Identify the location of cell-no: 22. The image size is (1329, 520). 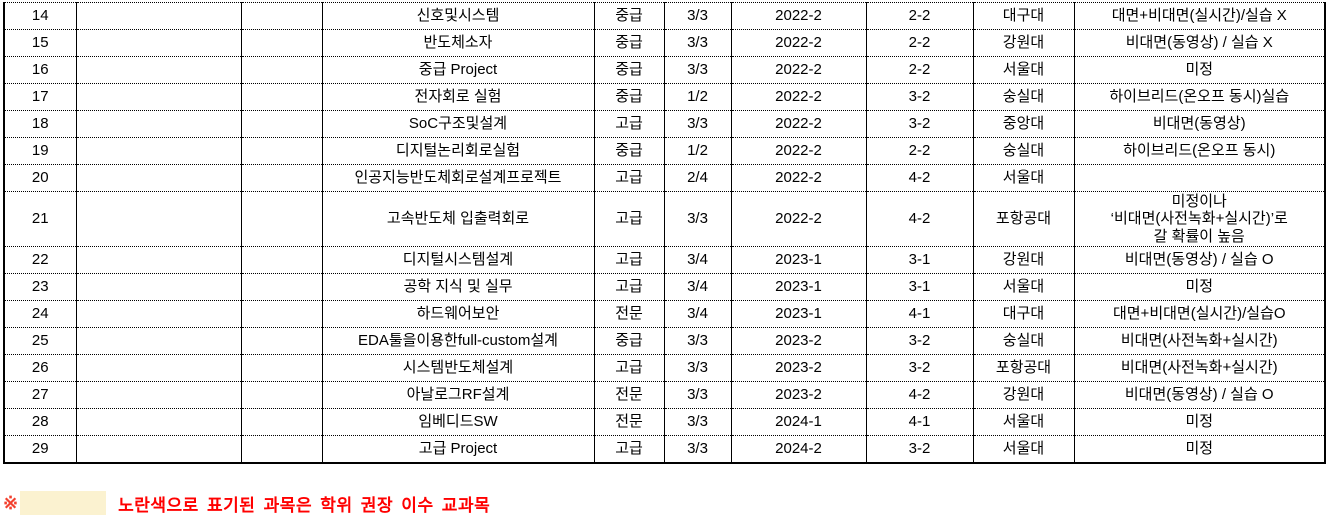
(40, 260).